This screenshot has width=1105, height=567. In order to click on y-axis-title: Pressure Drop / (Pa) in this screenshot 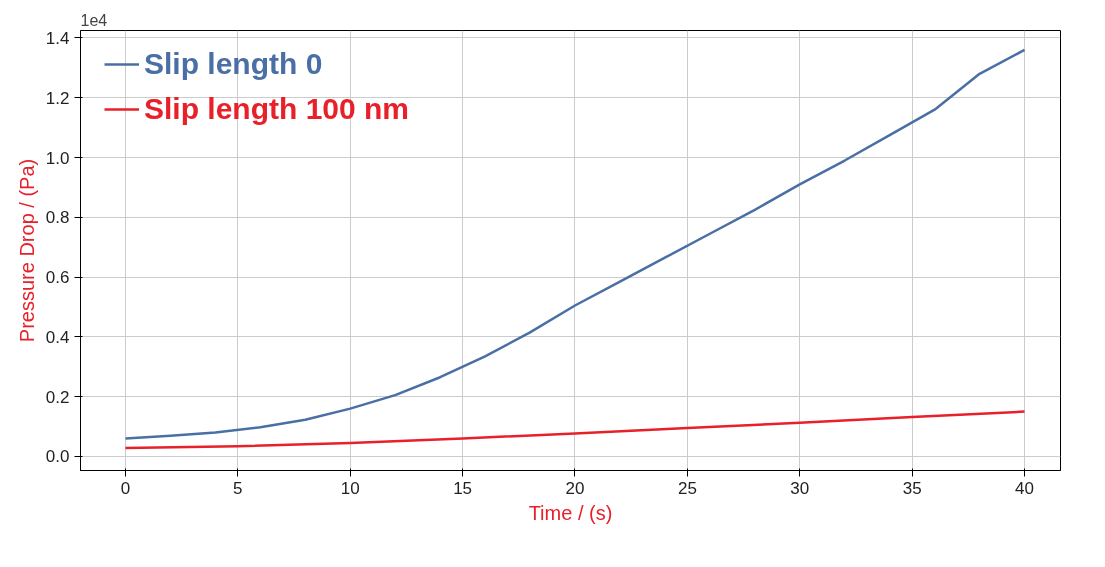, I will do `click(26, 250)`.